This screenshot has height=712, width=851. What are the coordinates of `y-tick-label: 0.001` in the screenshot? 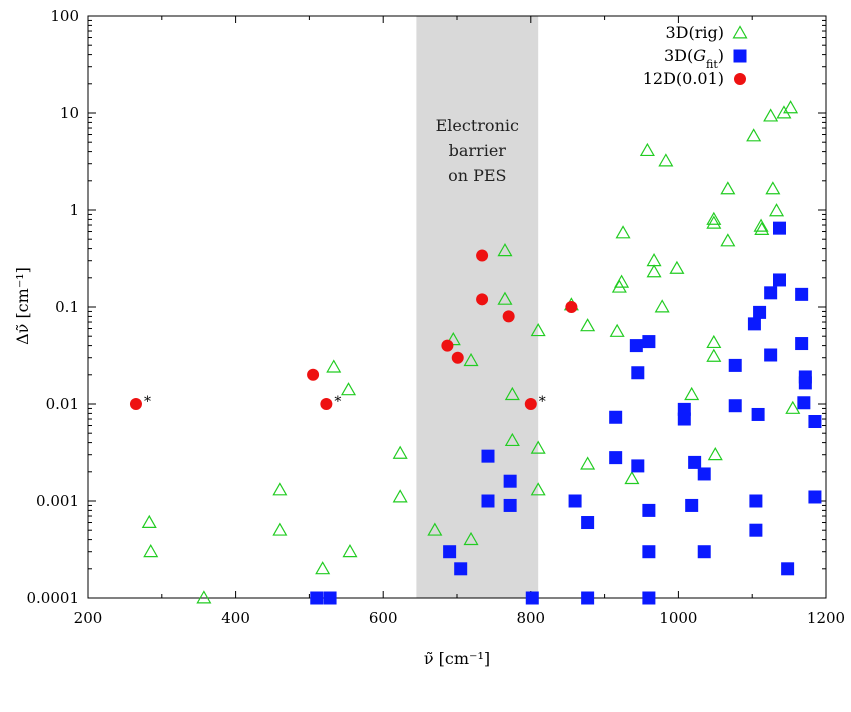 It's located at (57, 501).